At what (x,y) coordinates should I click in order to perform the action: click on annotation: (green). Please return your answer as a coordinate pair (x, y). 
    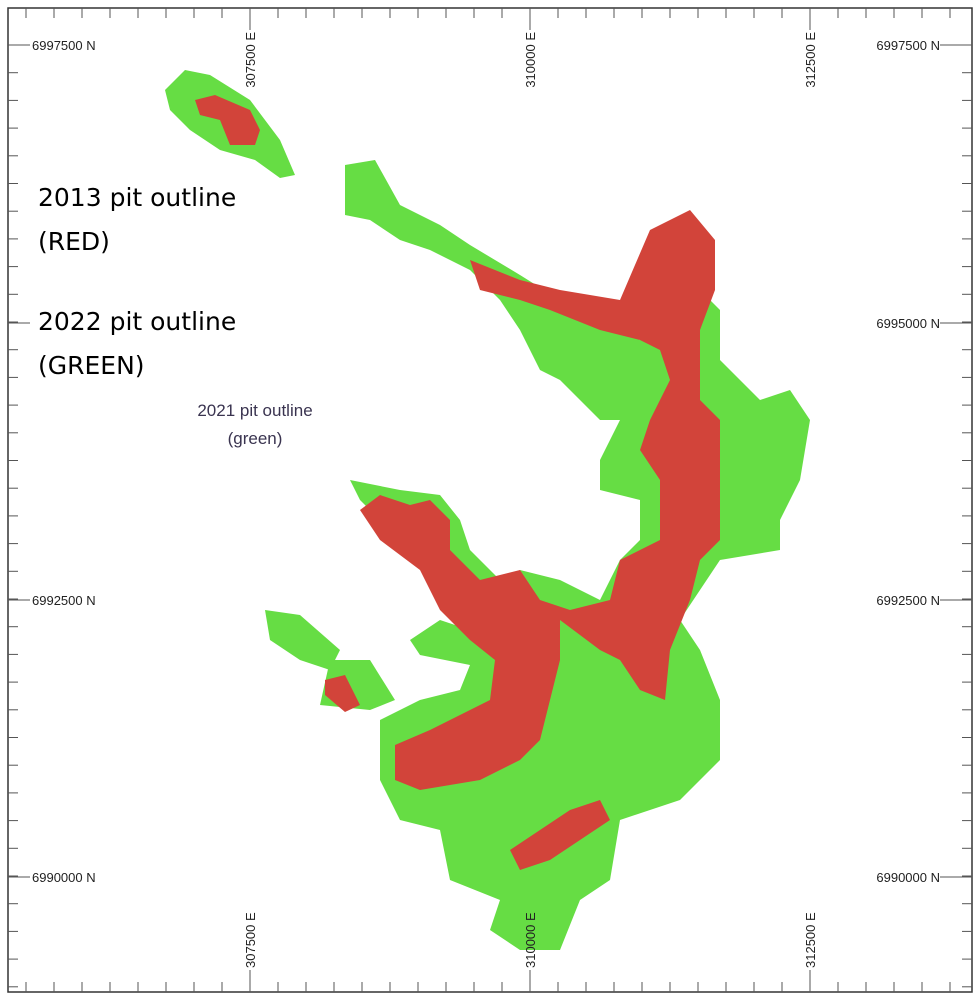
    Looking at the image, I should click on (255, 438).